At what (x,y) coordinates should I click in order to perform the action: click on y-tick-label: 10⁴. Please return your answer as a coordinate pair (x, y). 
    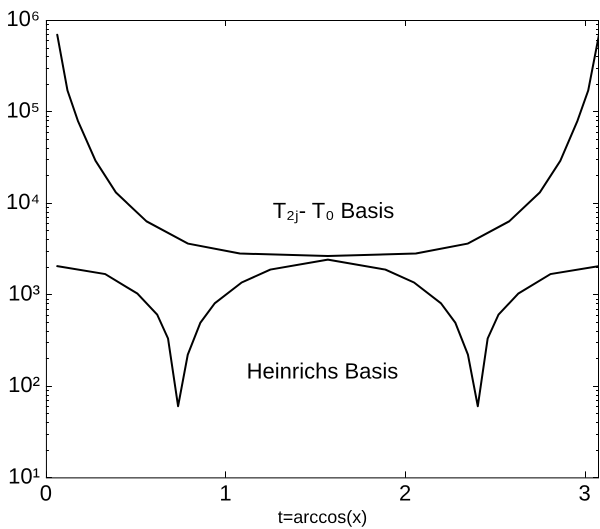
    Looking at the image, I should click on (23, 201).